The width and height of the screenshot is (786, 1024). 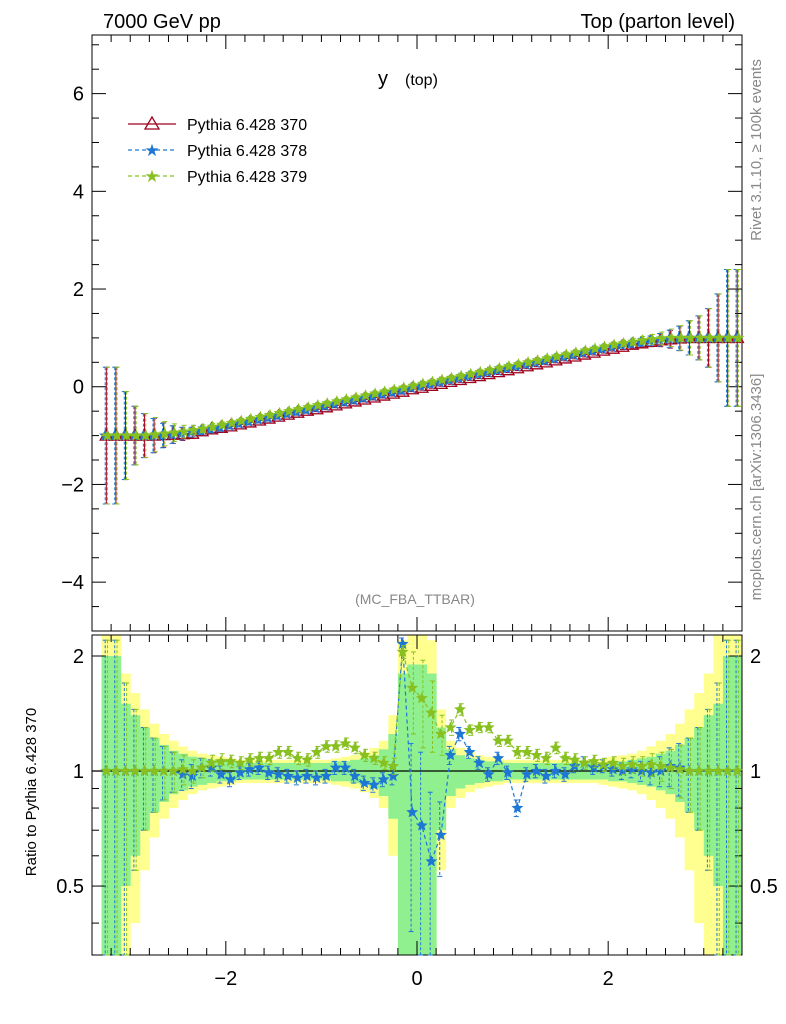 What do you see at coordinates (225, 979) in the screenshot?
I see `xtick-label: −2` at bounding box center [225, 979].